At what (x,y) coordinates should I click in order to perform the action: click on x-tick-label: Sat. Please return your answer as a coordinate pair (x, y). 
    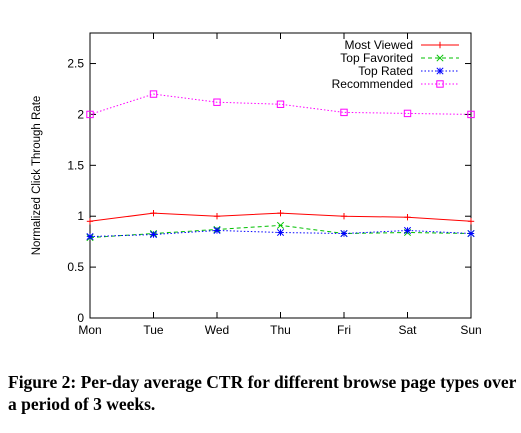
    Looking at the image, I should click on (407, 330).